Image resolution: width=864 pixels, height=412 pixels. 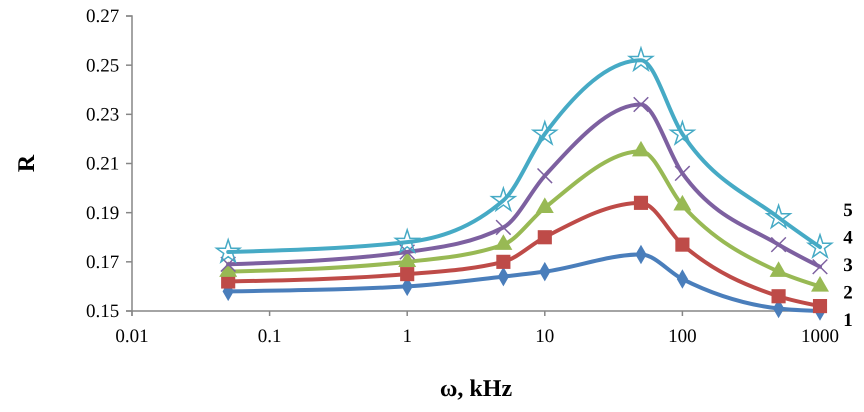 What do you see at coordinates (848, 320) in the screenshot?
I see `series-label: 1` at bounding box center [848, 320].